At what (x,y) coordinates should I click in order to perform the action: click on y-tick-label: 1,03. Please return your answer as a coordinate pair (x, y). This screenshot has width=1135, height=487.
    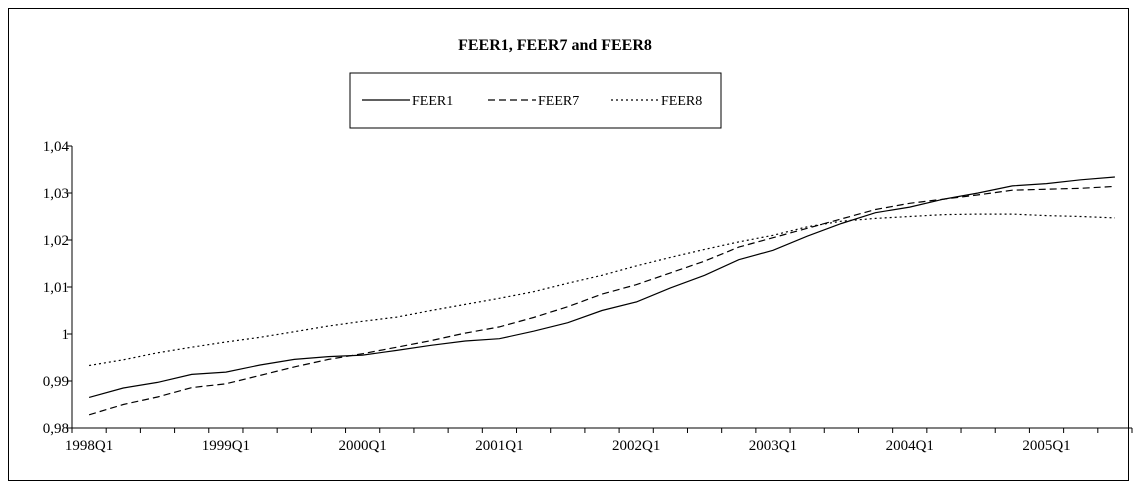
    Looking at the image, I should click on (56, 194).